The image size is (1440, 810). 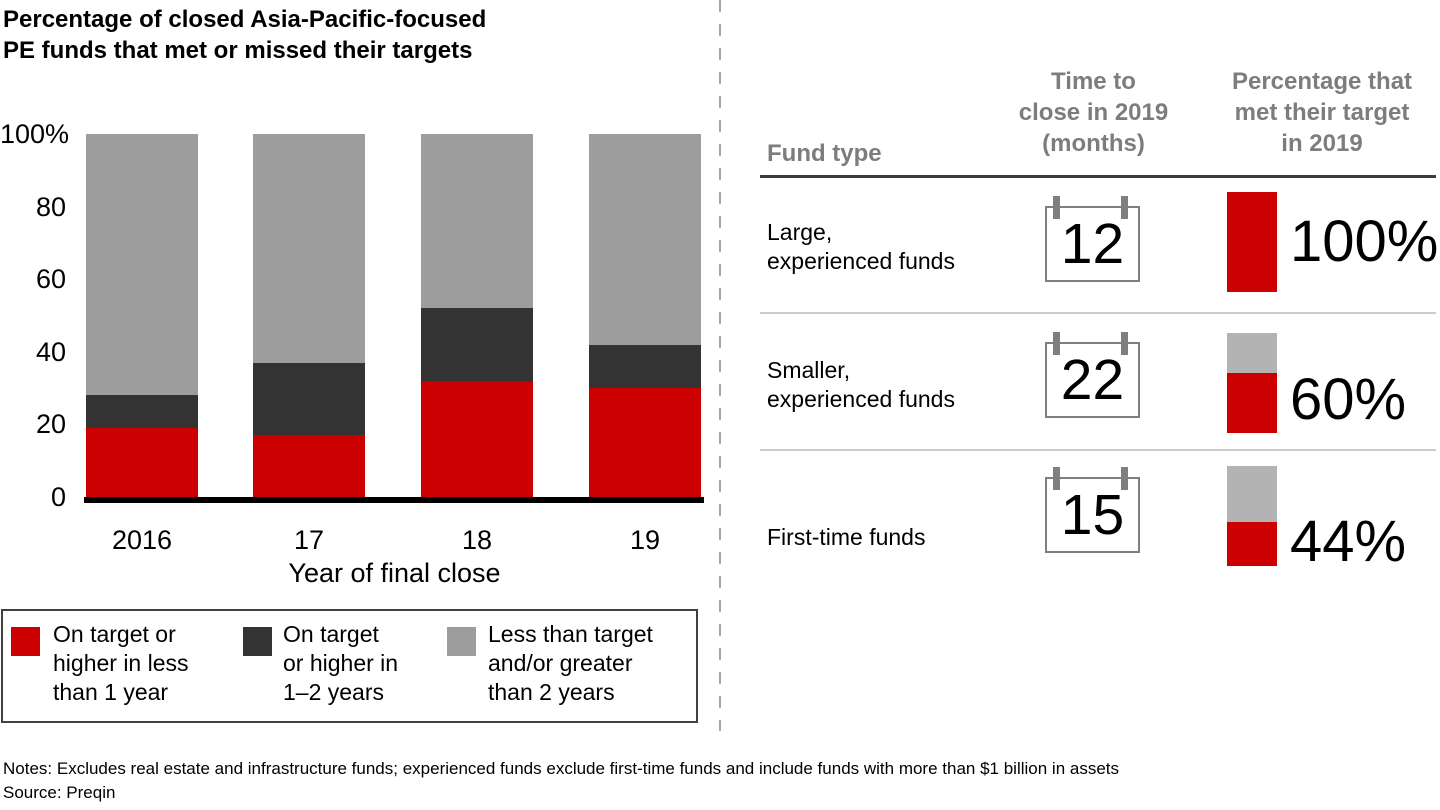 What do you see at coordinates (1098, 176) in the screenshot?
I see `table-header-rule` at bounding box center [1098, 176].